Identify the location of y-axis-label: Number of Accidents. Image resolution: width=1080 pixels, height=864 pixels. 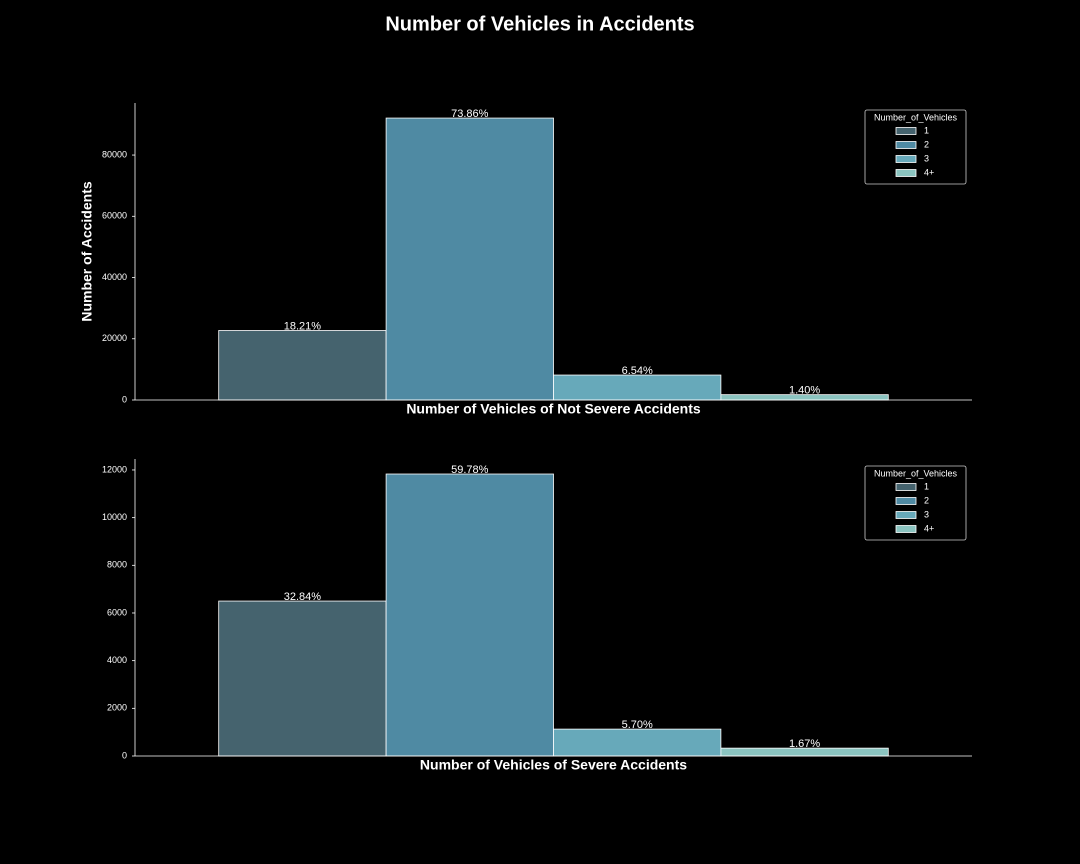
(87, 251).